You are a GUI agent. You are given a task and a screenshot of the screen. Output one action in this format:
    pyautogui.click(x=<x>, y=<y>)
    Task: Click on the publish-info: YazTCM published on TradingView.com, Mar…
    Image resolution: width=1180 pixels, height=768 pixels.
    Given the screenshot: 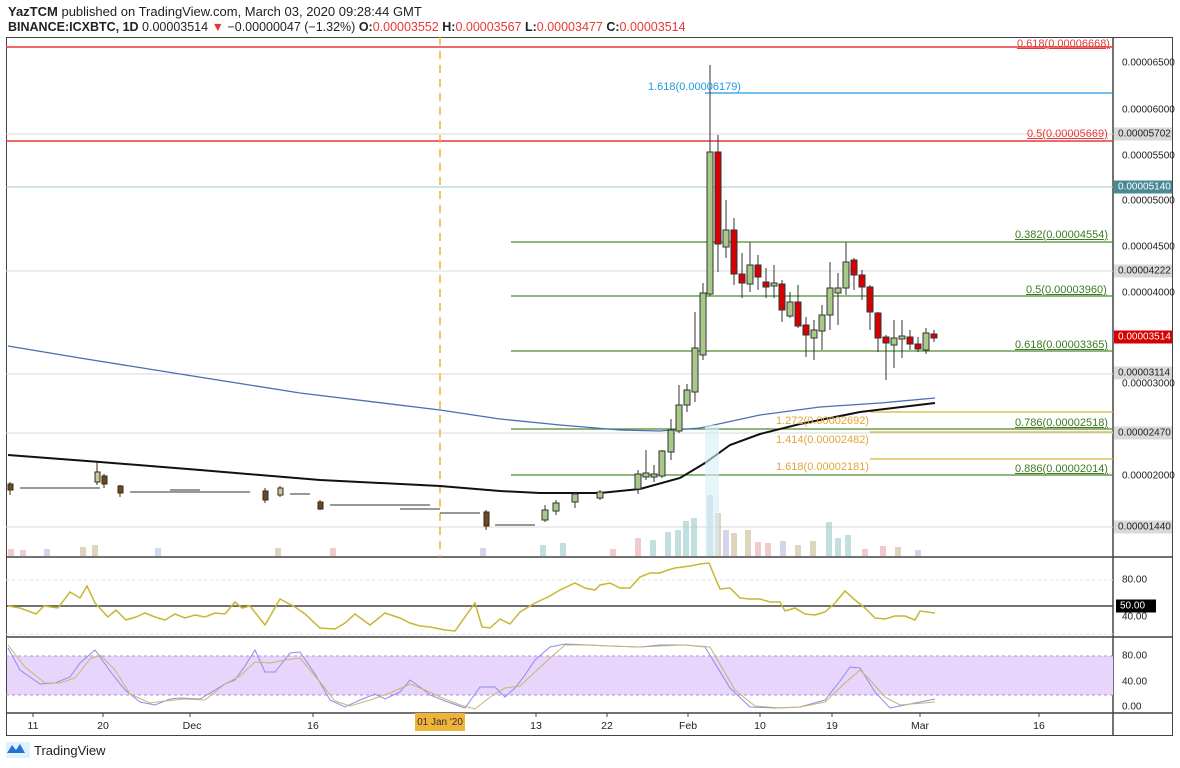 What is the action you would take?
    pyautogui.click(x=215, y=11)
    